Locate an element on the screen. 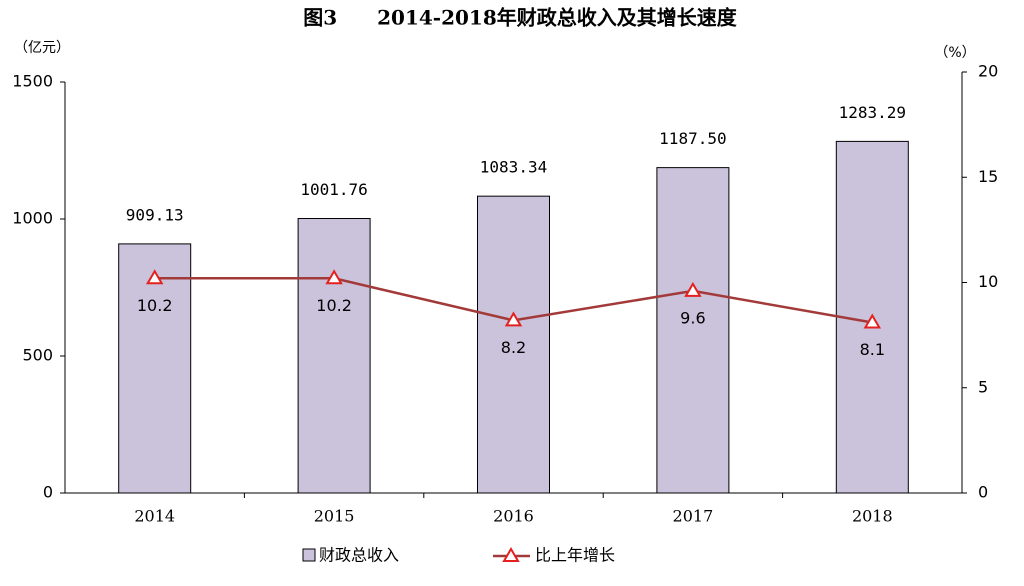 The height and width of the screenshot is (586, 1024). y2-tick-label: 0 is located at coordinates (983, 492).